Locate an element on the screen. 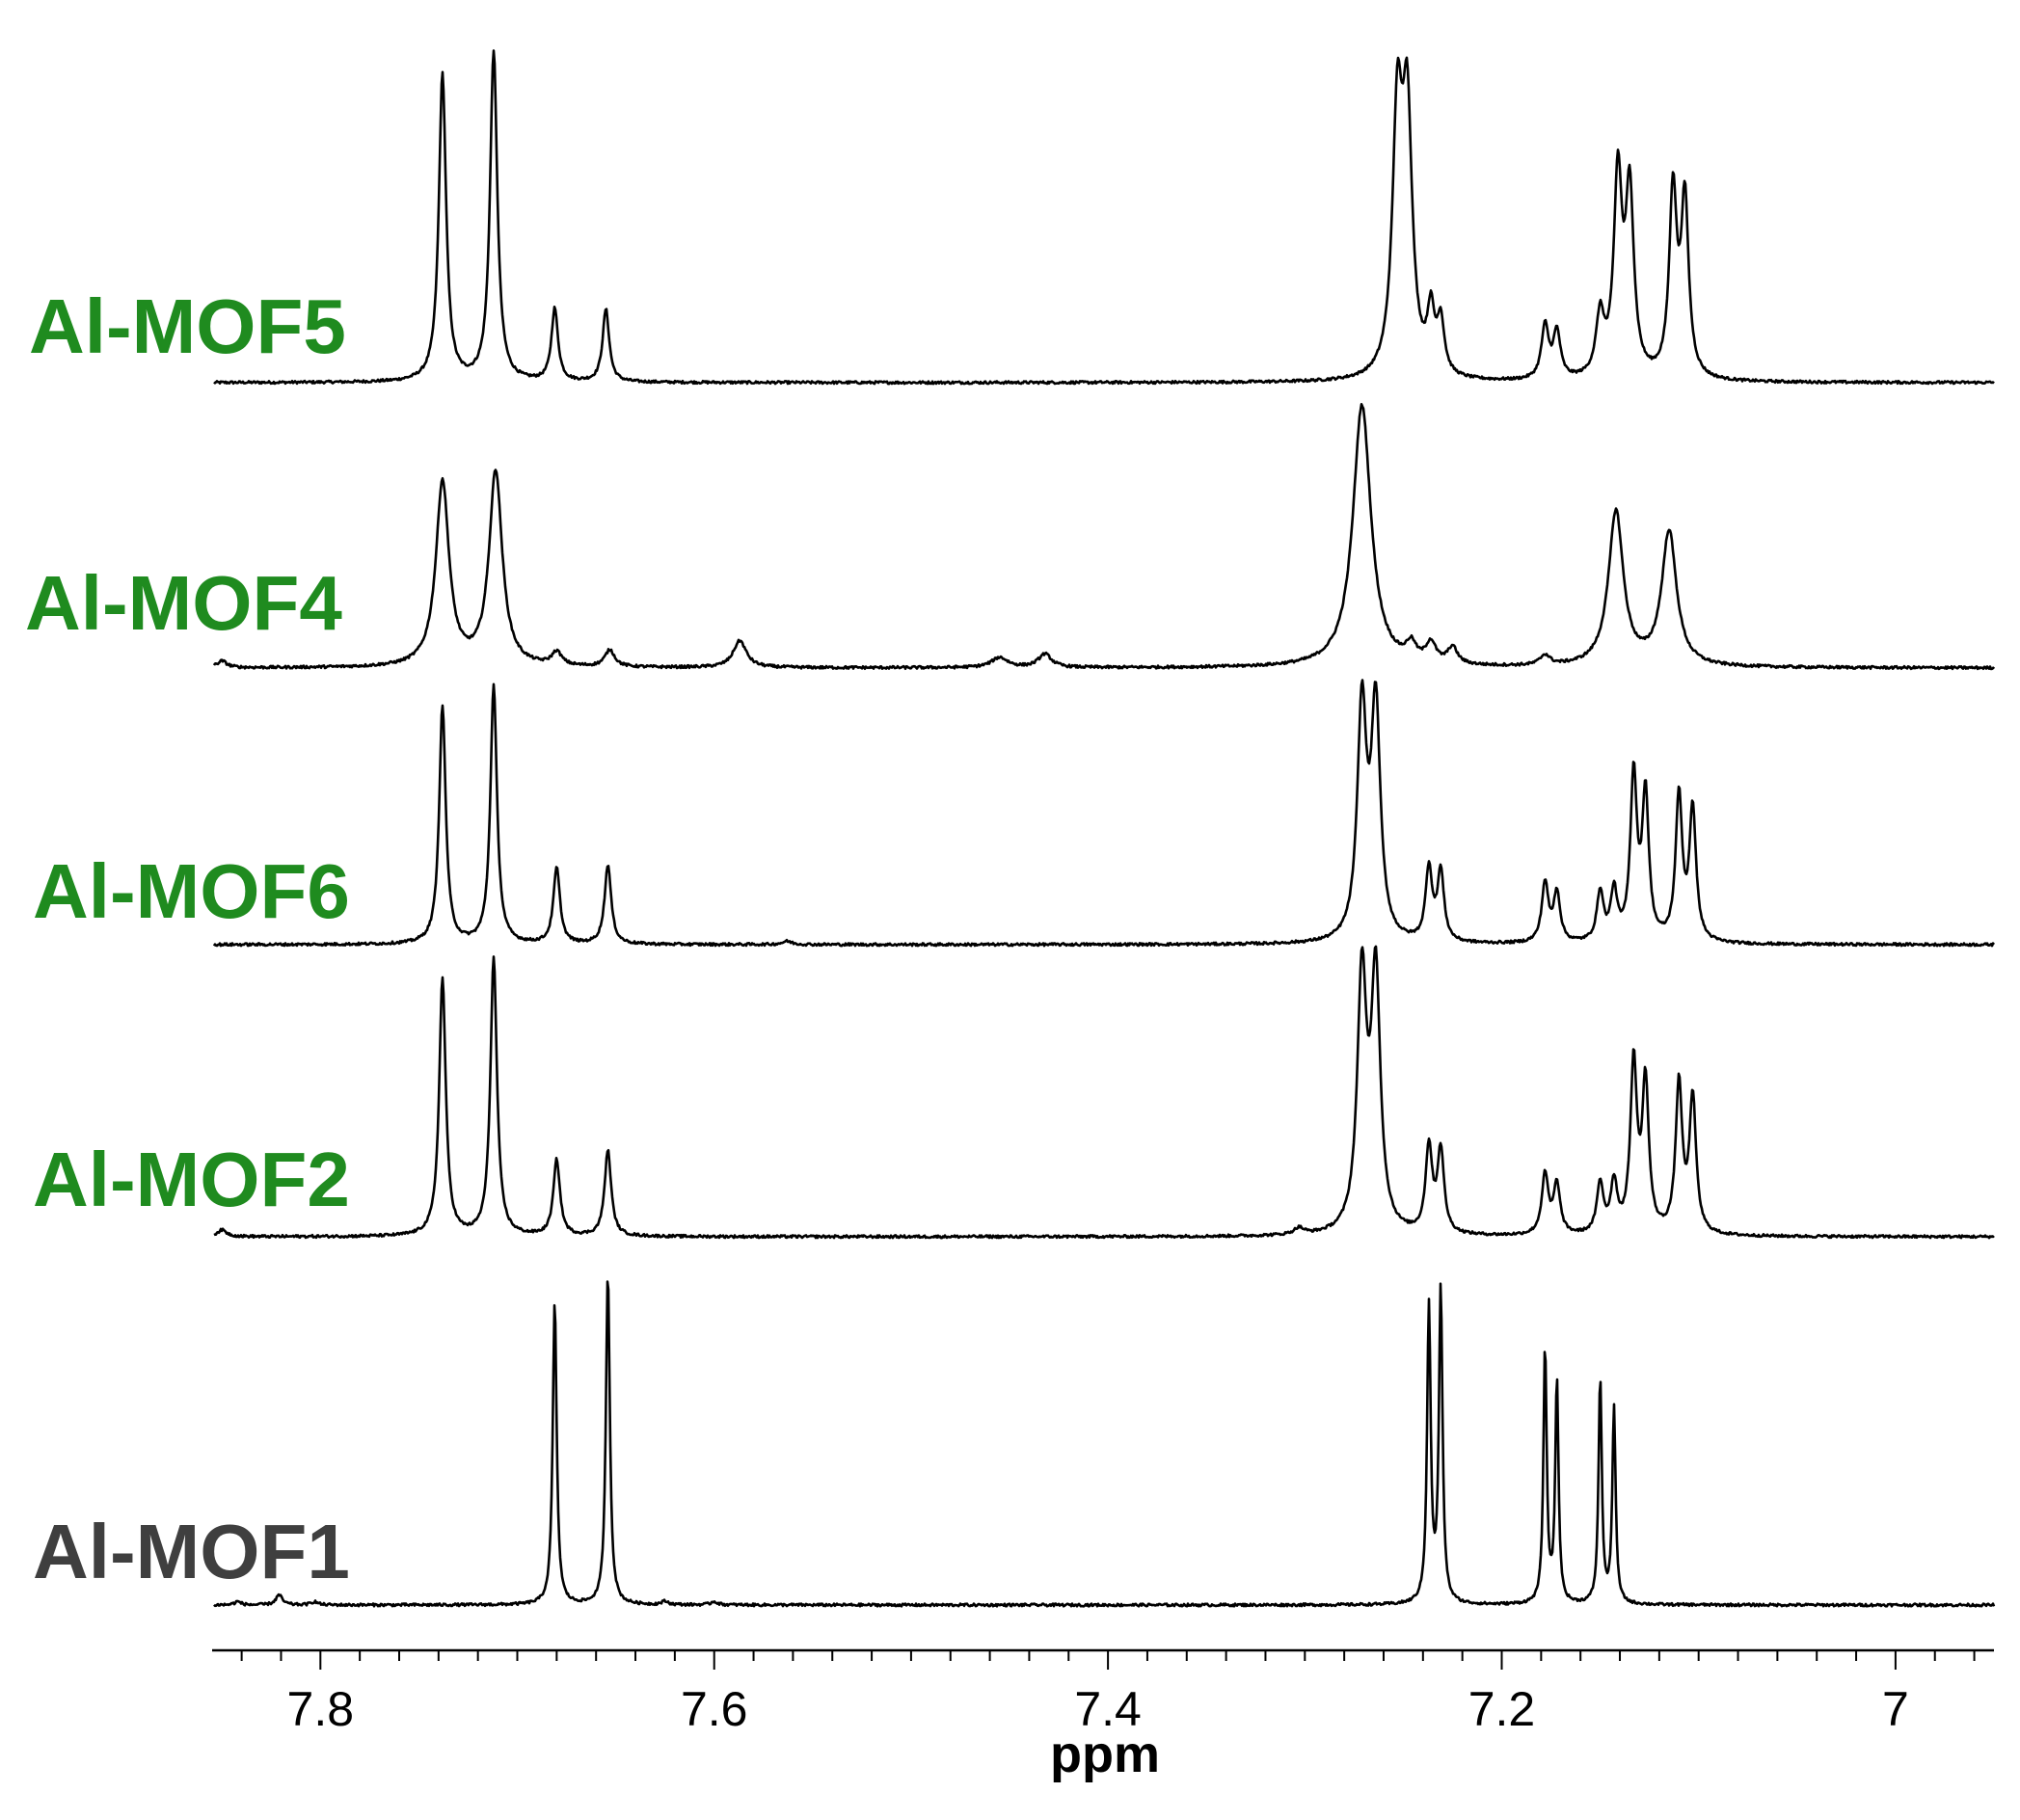 The image size is (2020, 1820). x-axis: 7.8 7.6 7.4 7.2 7 is located at coordinates (1103, 1692).